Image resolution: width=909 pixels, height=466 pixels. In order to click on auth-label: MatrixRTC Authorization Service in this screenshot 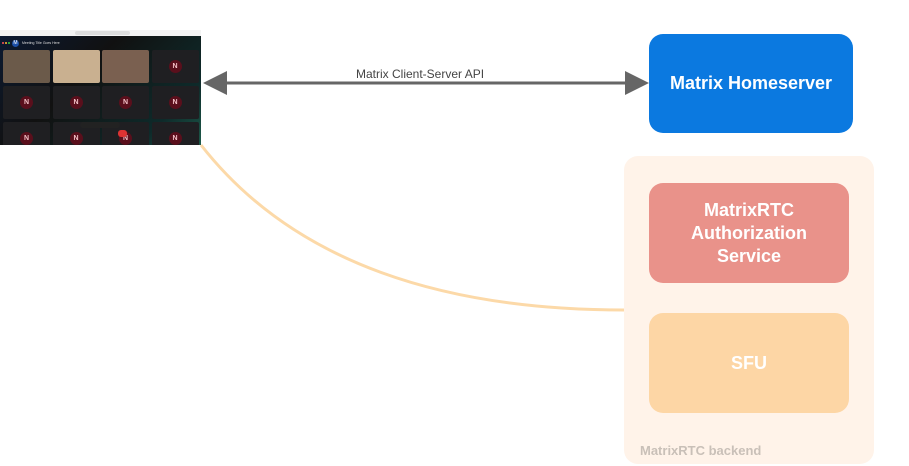, I will do `click(749, 232)`.